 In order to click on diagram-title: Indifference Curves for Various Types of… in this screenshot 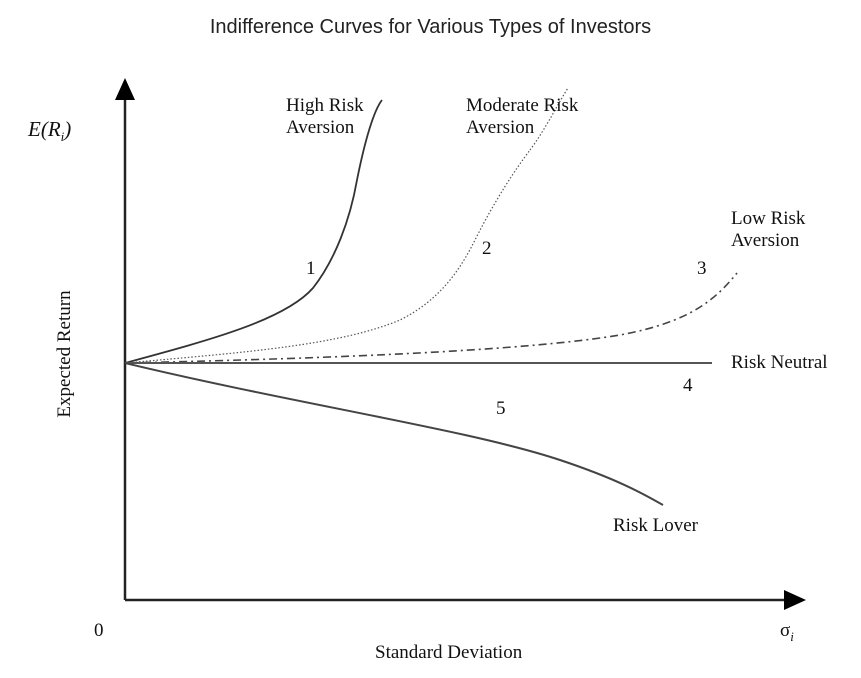, I will do `click(430, 27)`.